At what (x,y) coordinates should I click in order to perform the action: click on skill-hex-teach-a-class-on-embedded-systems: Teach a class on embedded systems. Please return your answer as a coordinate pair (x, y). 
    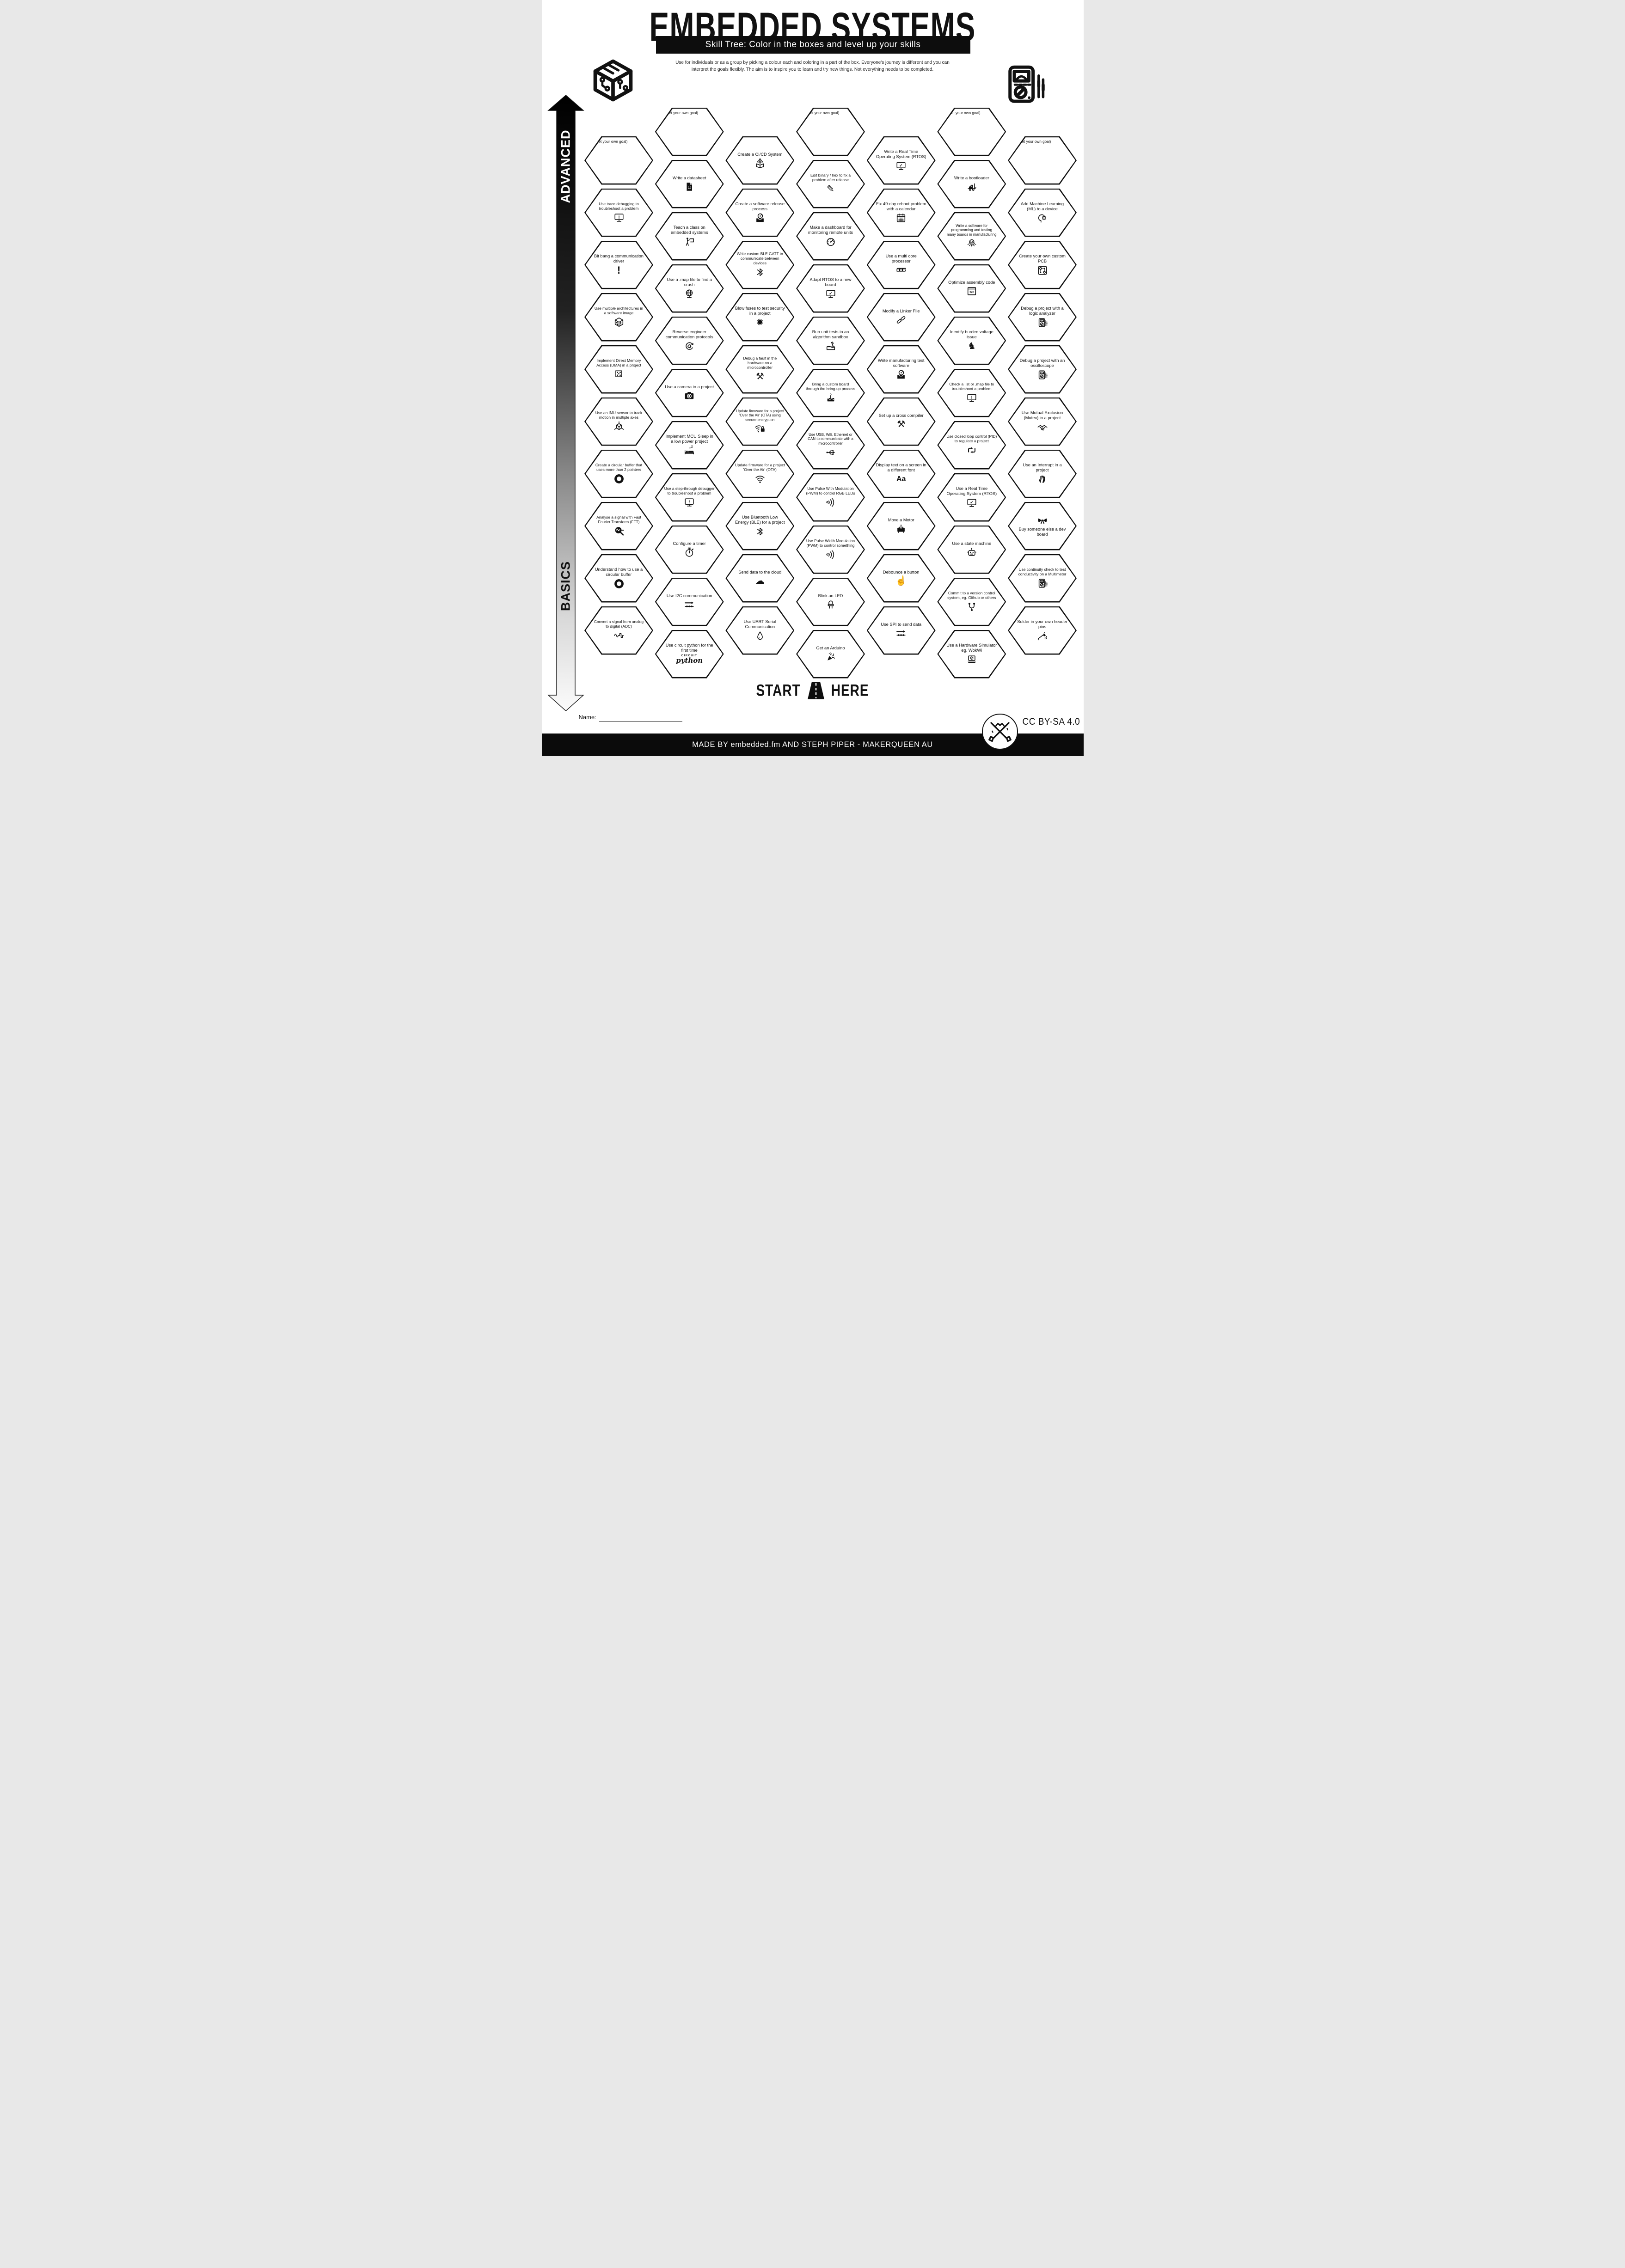
    Looking at the image, I should click on (689, 236).